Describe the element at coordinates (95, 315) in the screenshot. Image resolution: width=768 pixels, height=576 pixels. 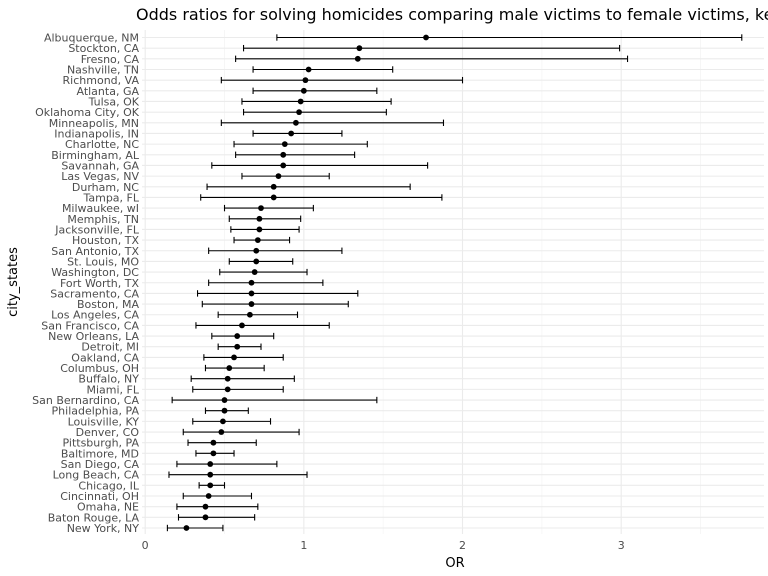
I see `y-tick-label: Los Angeles, CA` at that location.